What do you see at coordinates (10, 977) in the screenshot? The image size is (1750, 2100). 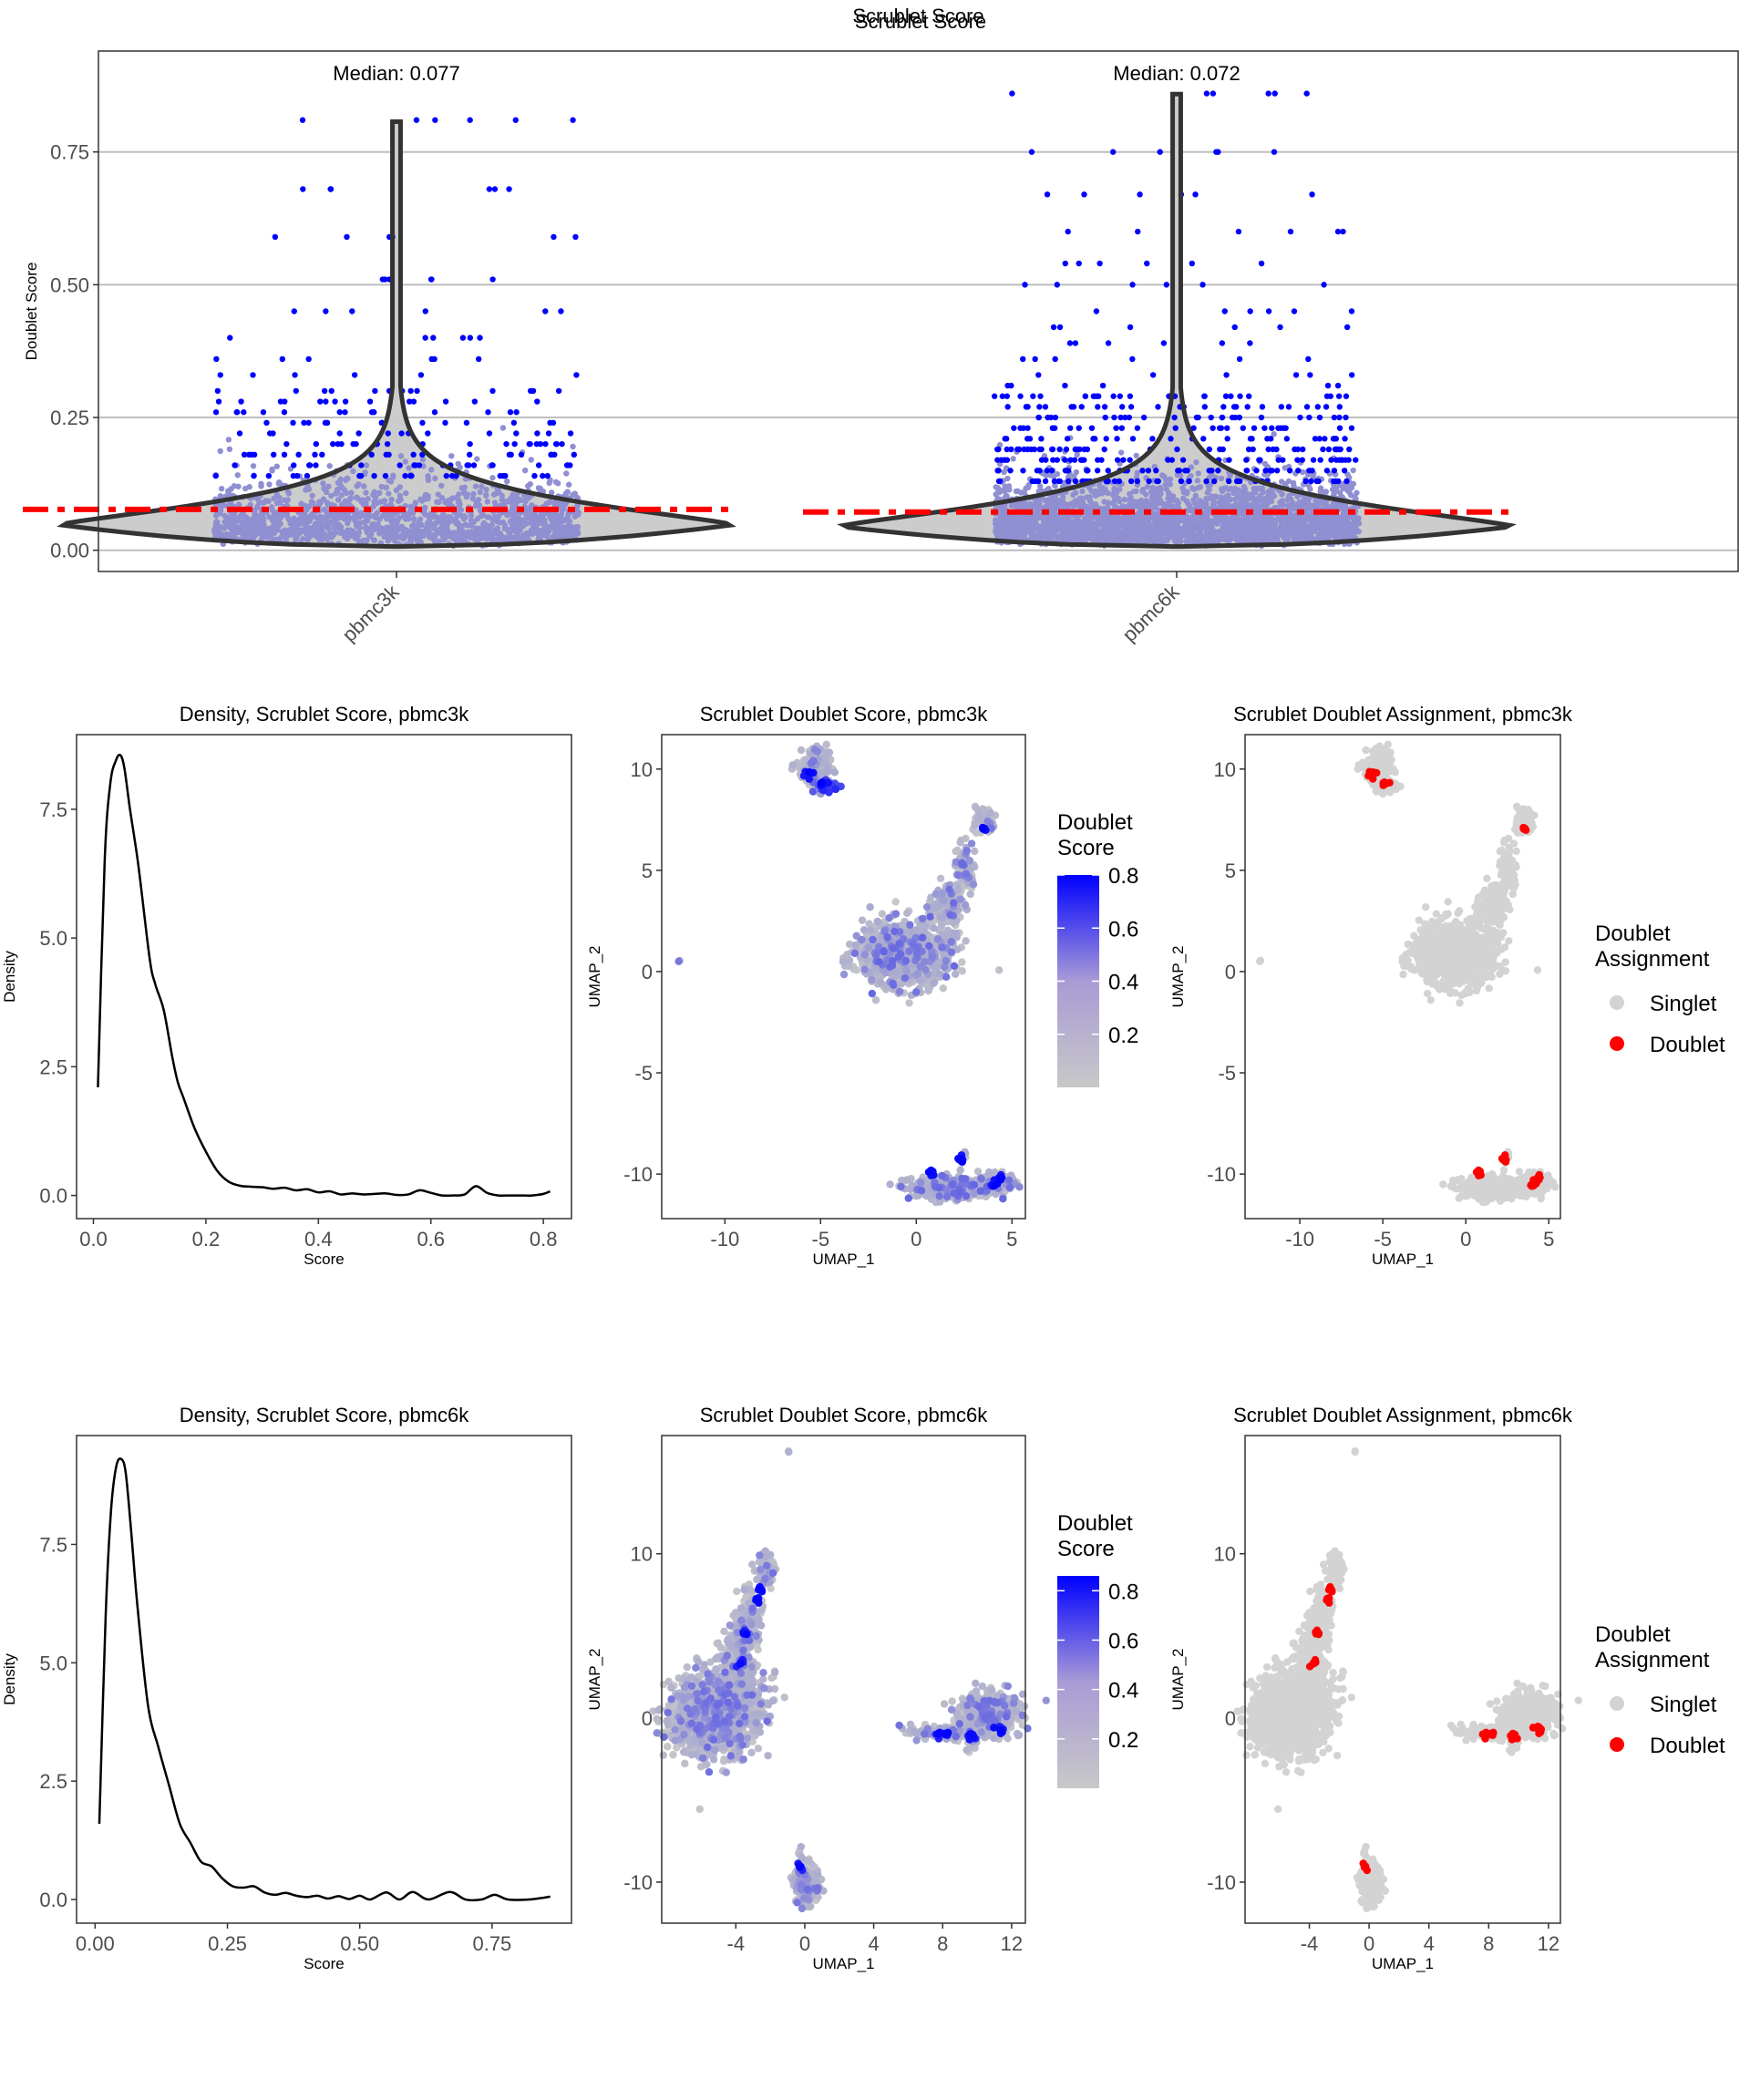 I see `y-axis-label: Density` at bounding box center [10, 977].